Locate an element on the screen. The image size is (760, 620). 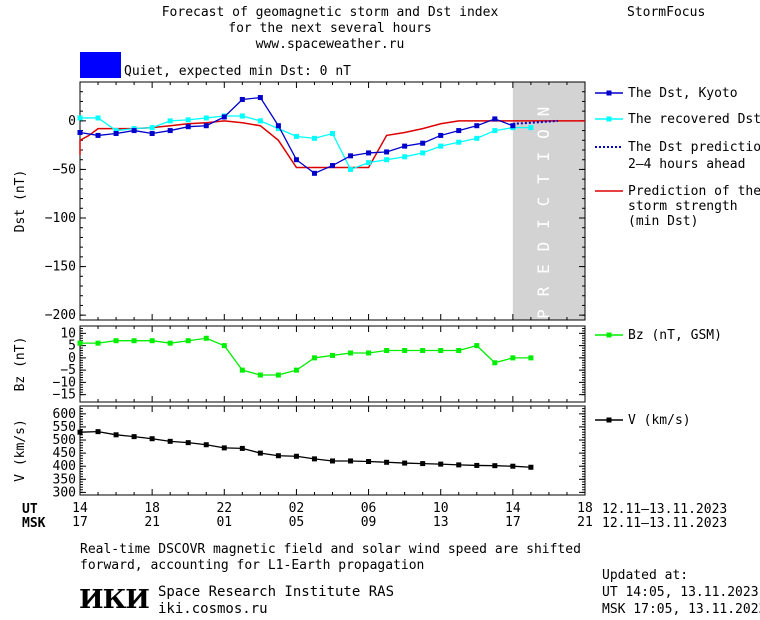
ut-tick-label: 22 is located at coordinates (224, 508).